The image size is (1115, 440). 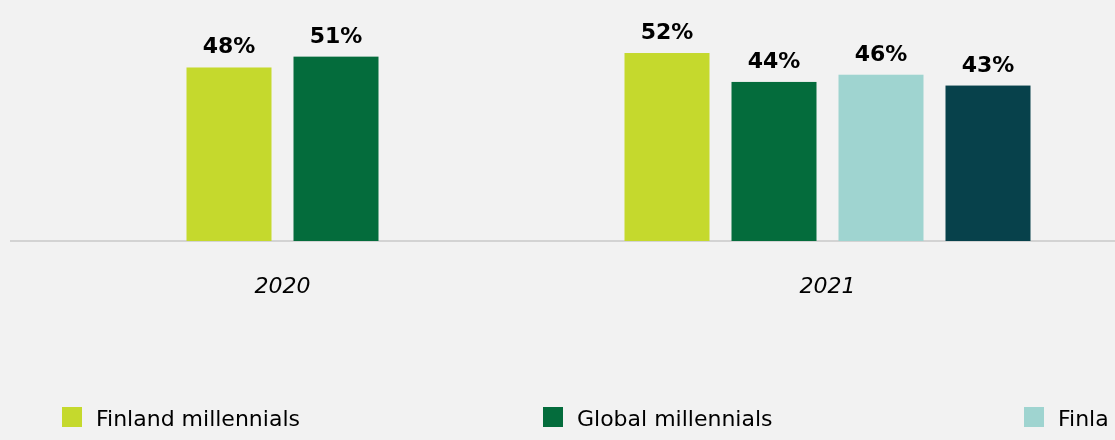 What do you see at coordinates (336, 35) in the screenshot?
I see `data-label: 51%` at bounding box center [336, 35].